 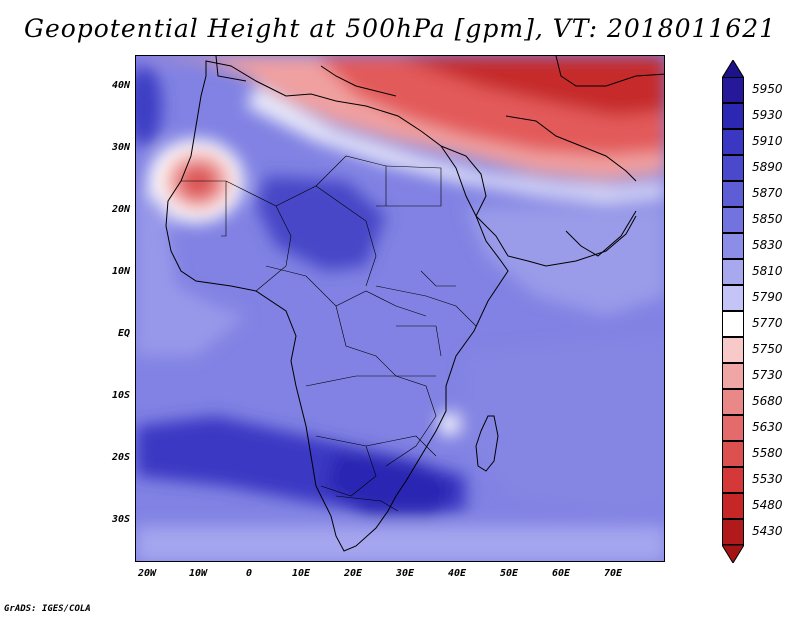 I want to click on lon-label: 60E, so click(x=561, y=573).